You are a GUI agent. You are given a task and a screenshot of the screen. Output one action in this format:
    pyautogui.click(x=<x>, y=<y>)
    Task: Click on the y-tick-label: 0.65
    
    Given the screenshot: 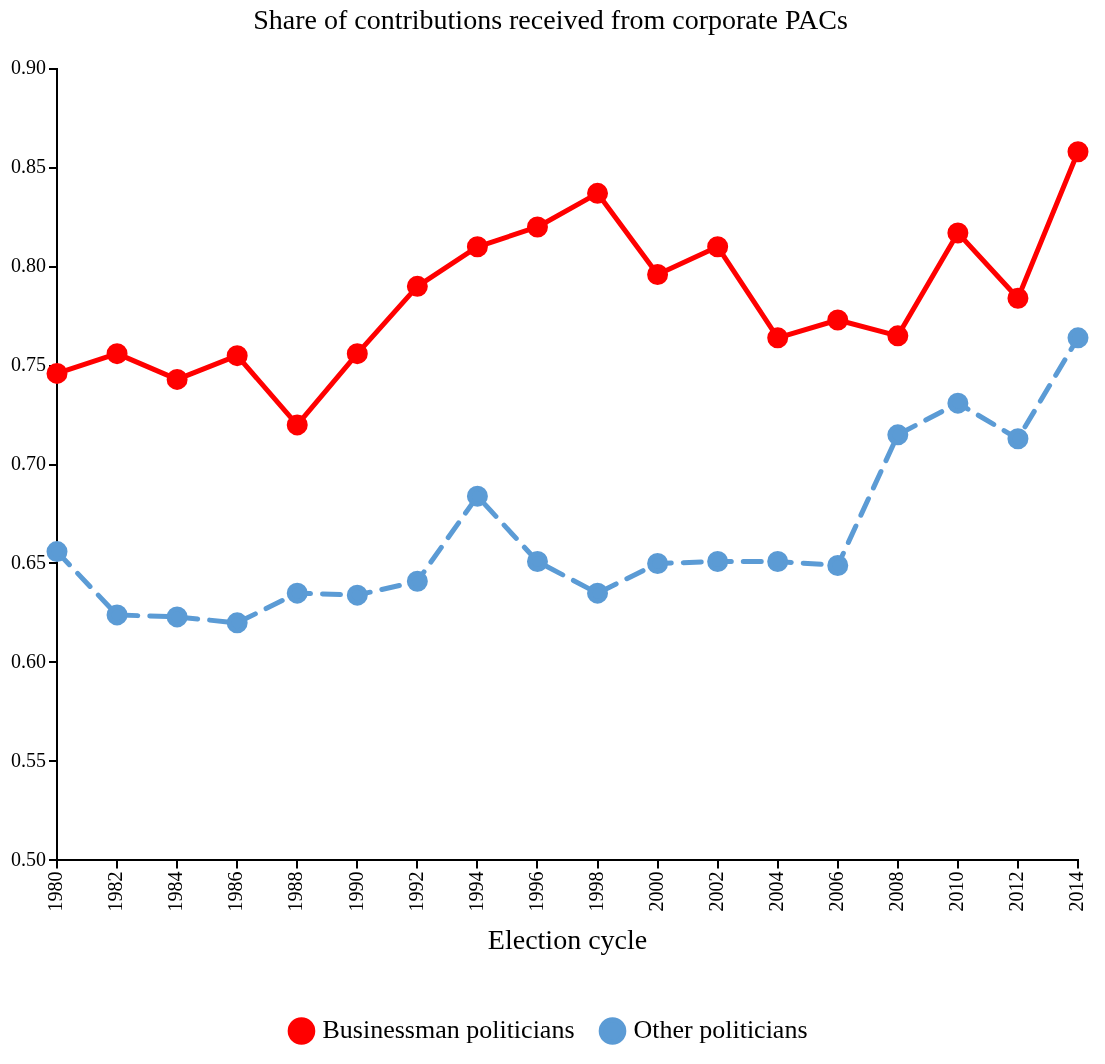 What is the action you would take?
    pyautogui.click(x=28, y=561)
    